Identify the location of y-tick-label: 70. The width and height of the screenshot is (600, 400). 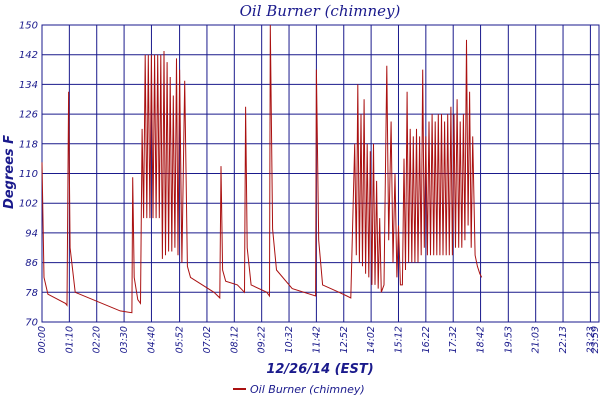
(31, 323).